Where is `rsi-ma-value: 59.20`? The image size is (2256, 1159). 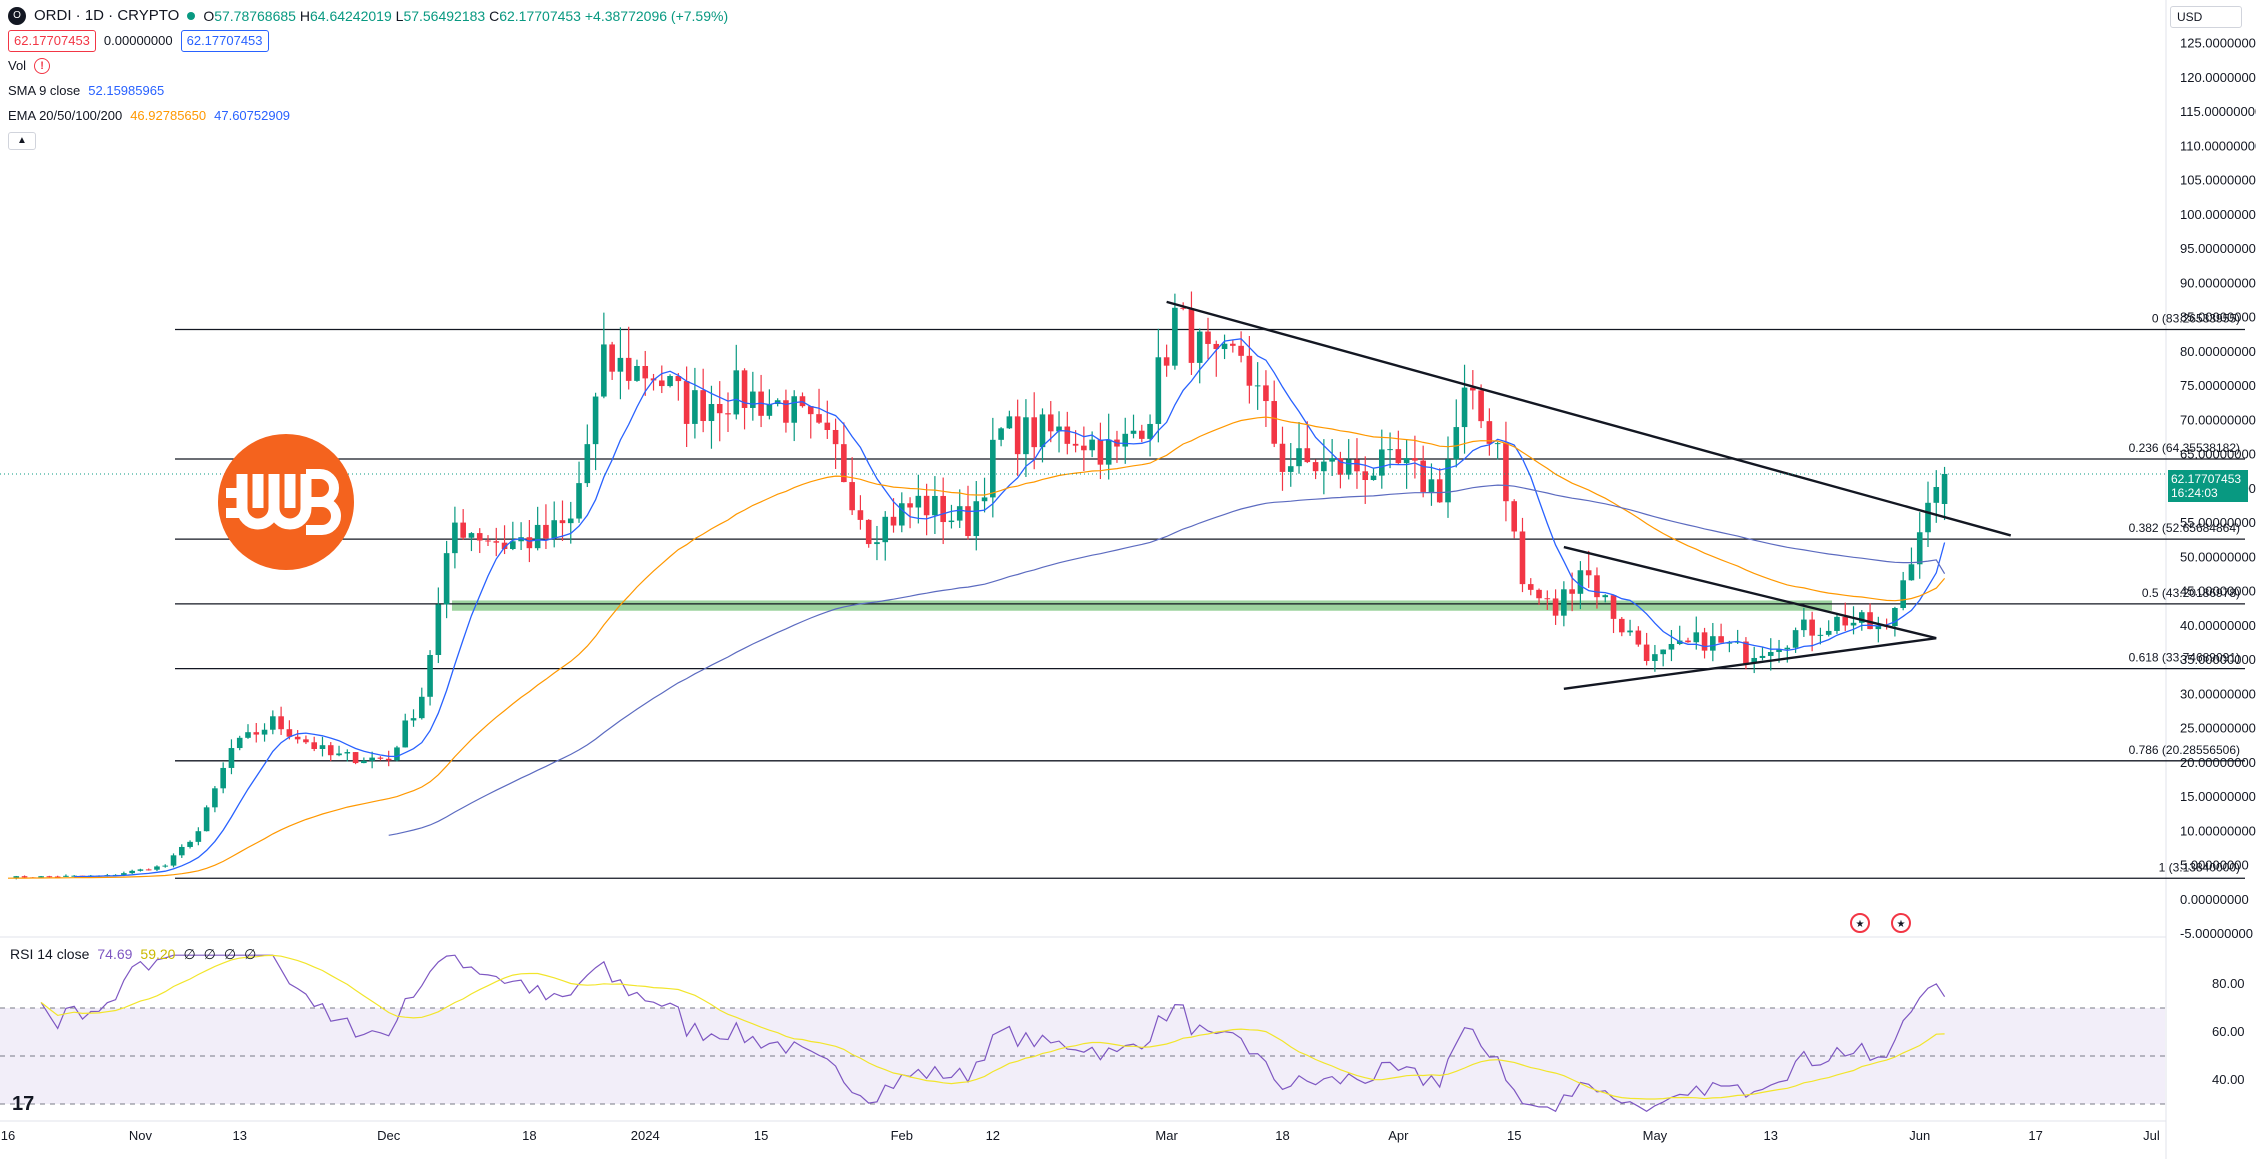 rsi-ma-value: 59.20 is located at coordinates (158, 954).